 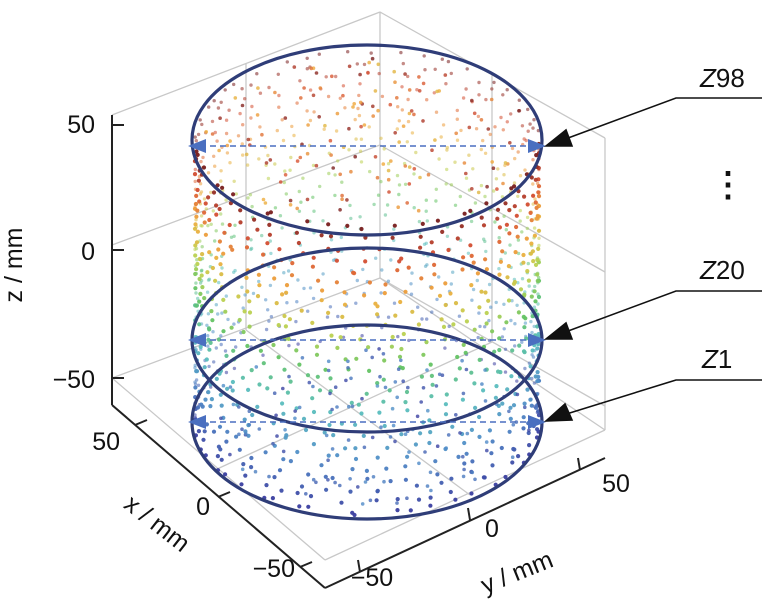 What do you see at coordinates (716, 359) in the screenshot?
I see `slice-label-z1: Z1` at bounding box center [716, 359].